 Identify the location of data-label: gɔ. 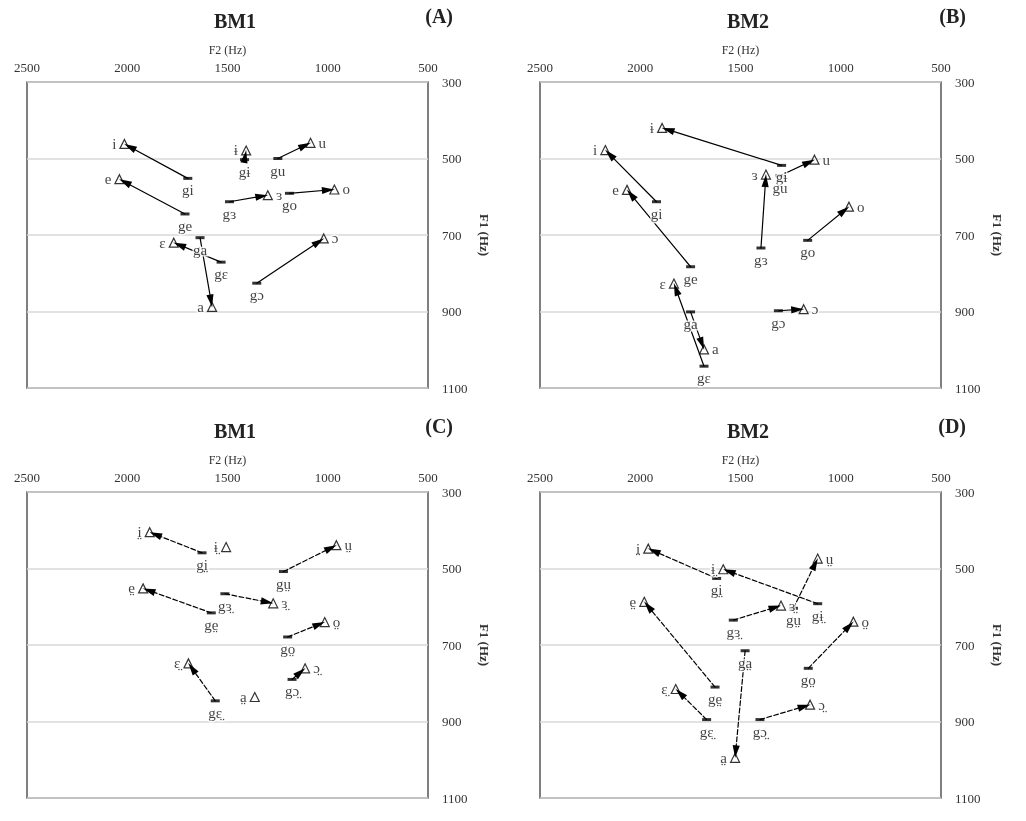
(257, 295).